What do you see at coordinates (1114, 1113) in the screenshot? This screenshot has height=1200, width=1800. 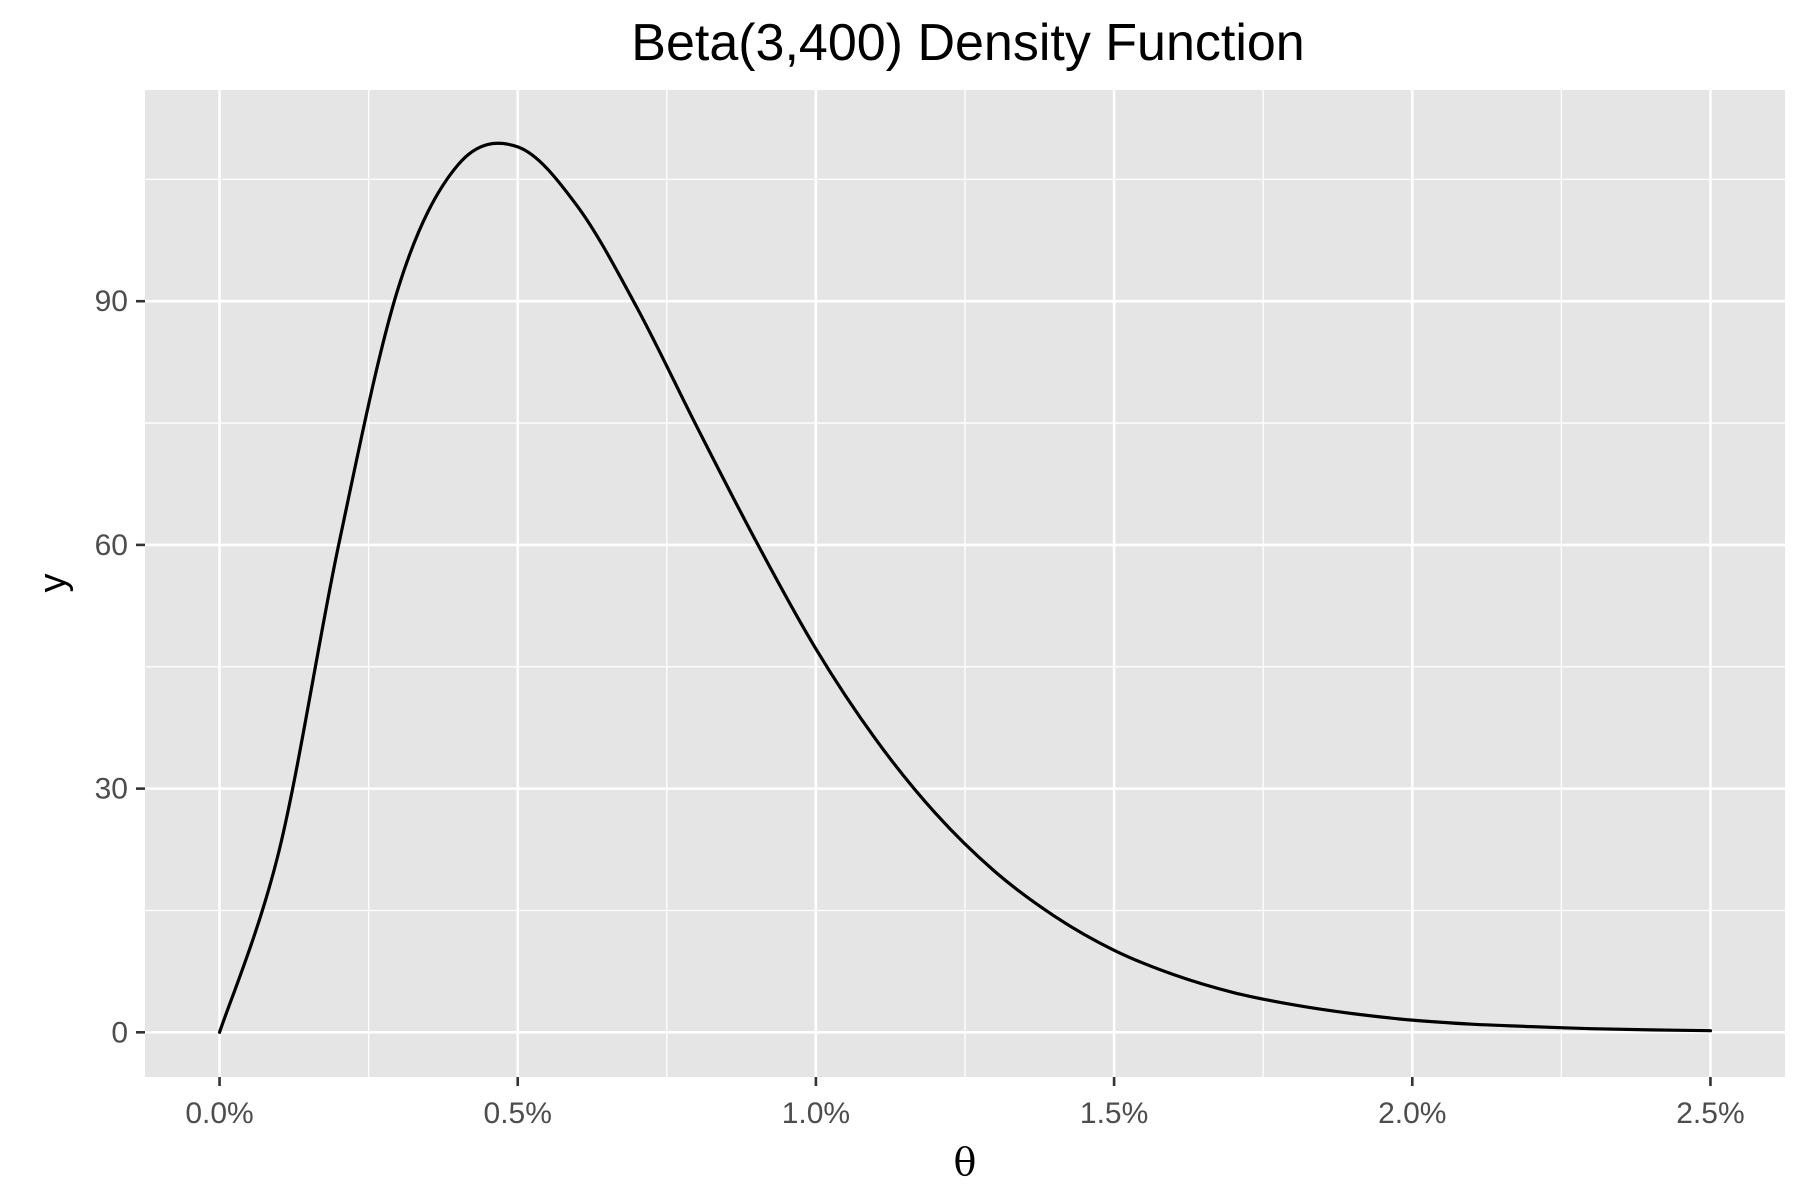 I see `x-tick-label: 1.5%` at bounding box center [1114, 1113].